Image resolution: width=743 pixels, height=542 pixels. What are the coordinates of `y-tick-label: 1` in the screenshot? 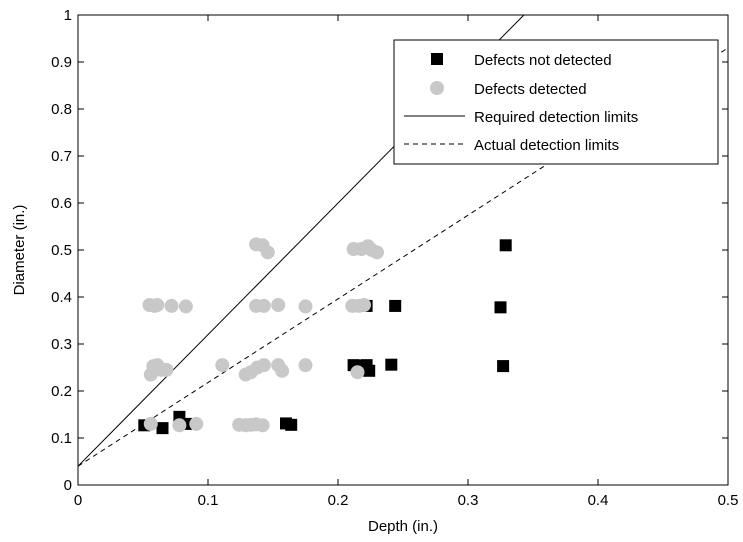 It's located at (68, 15).